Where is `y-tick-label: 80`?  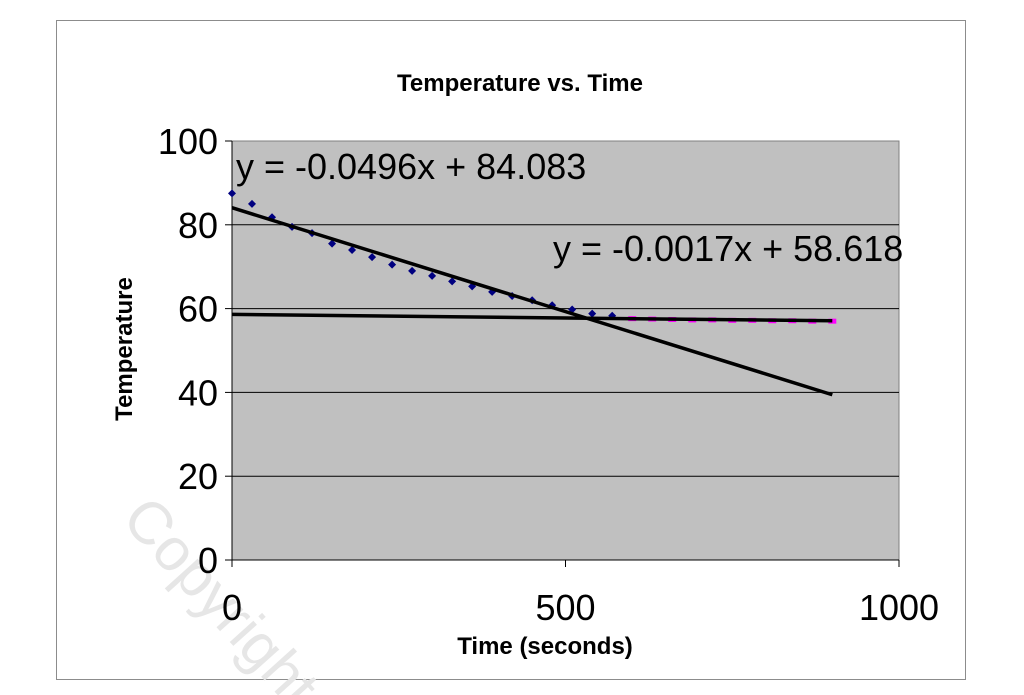 y-tick-label: 80 is located at coordinates (198, 225).